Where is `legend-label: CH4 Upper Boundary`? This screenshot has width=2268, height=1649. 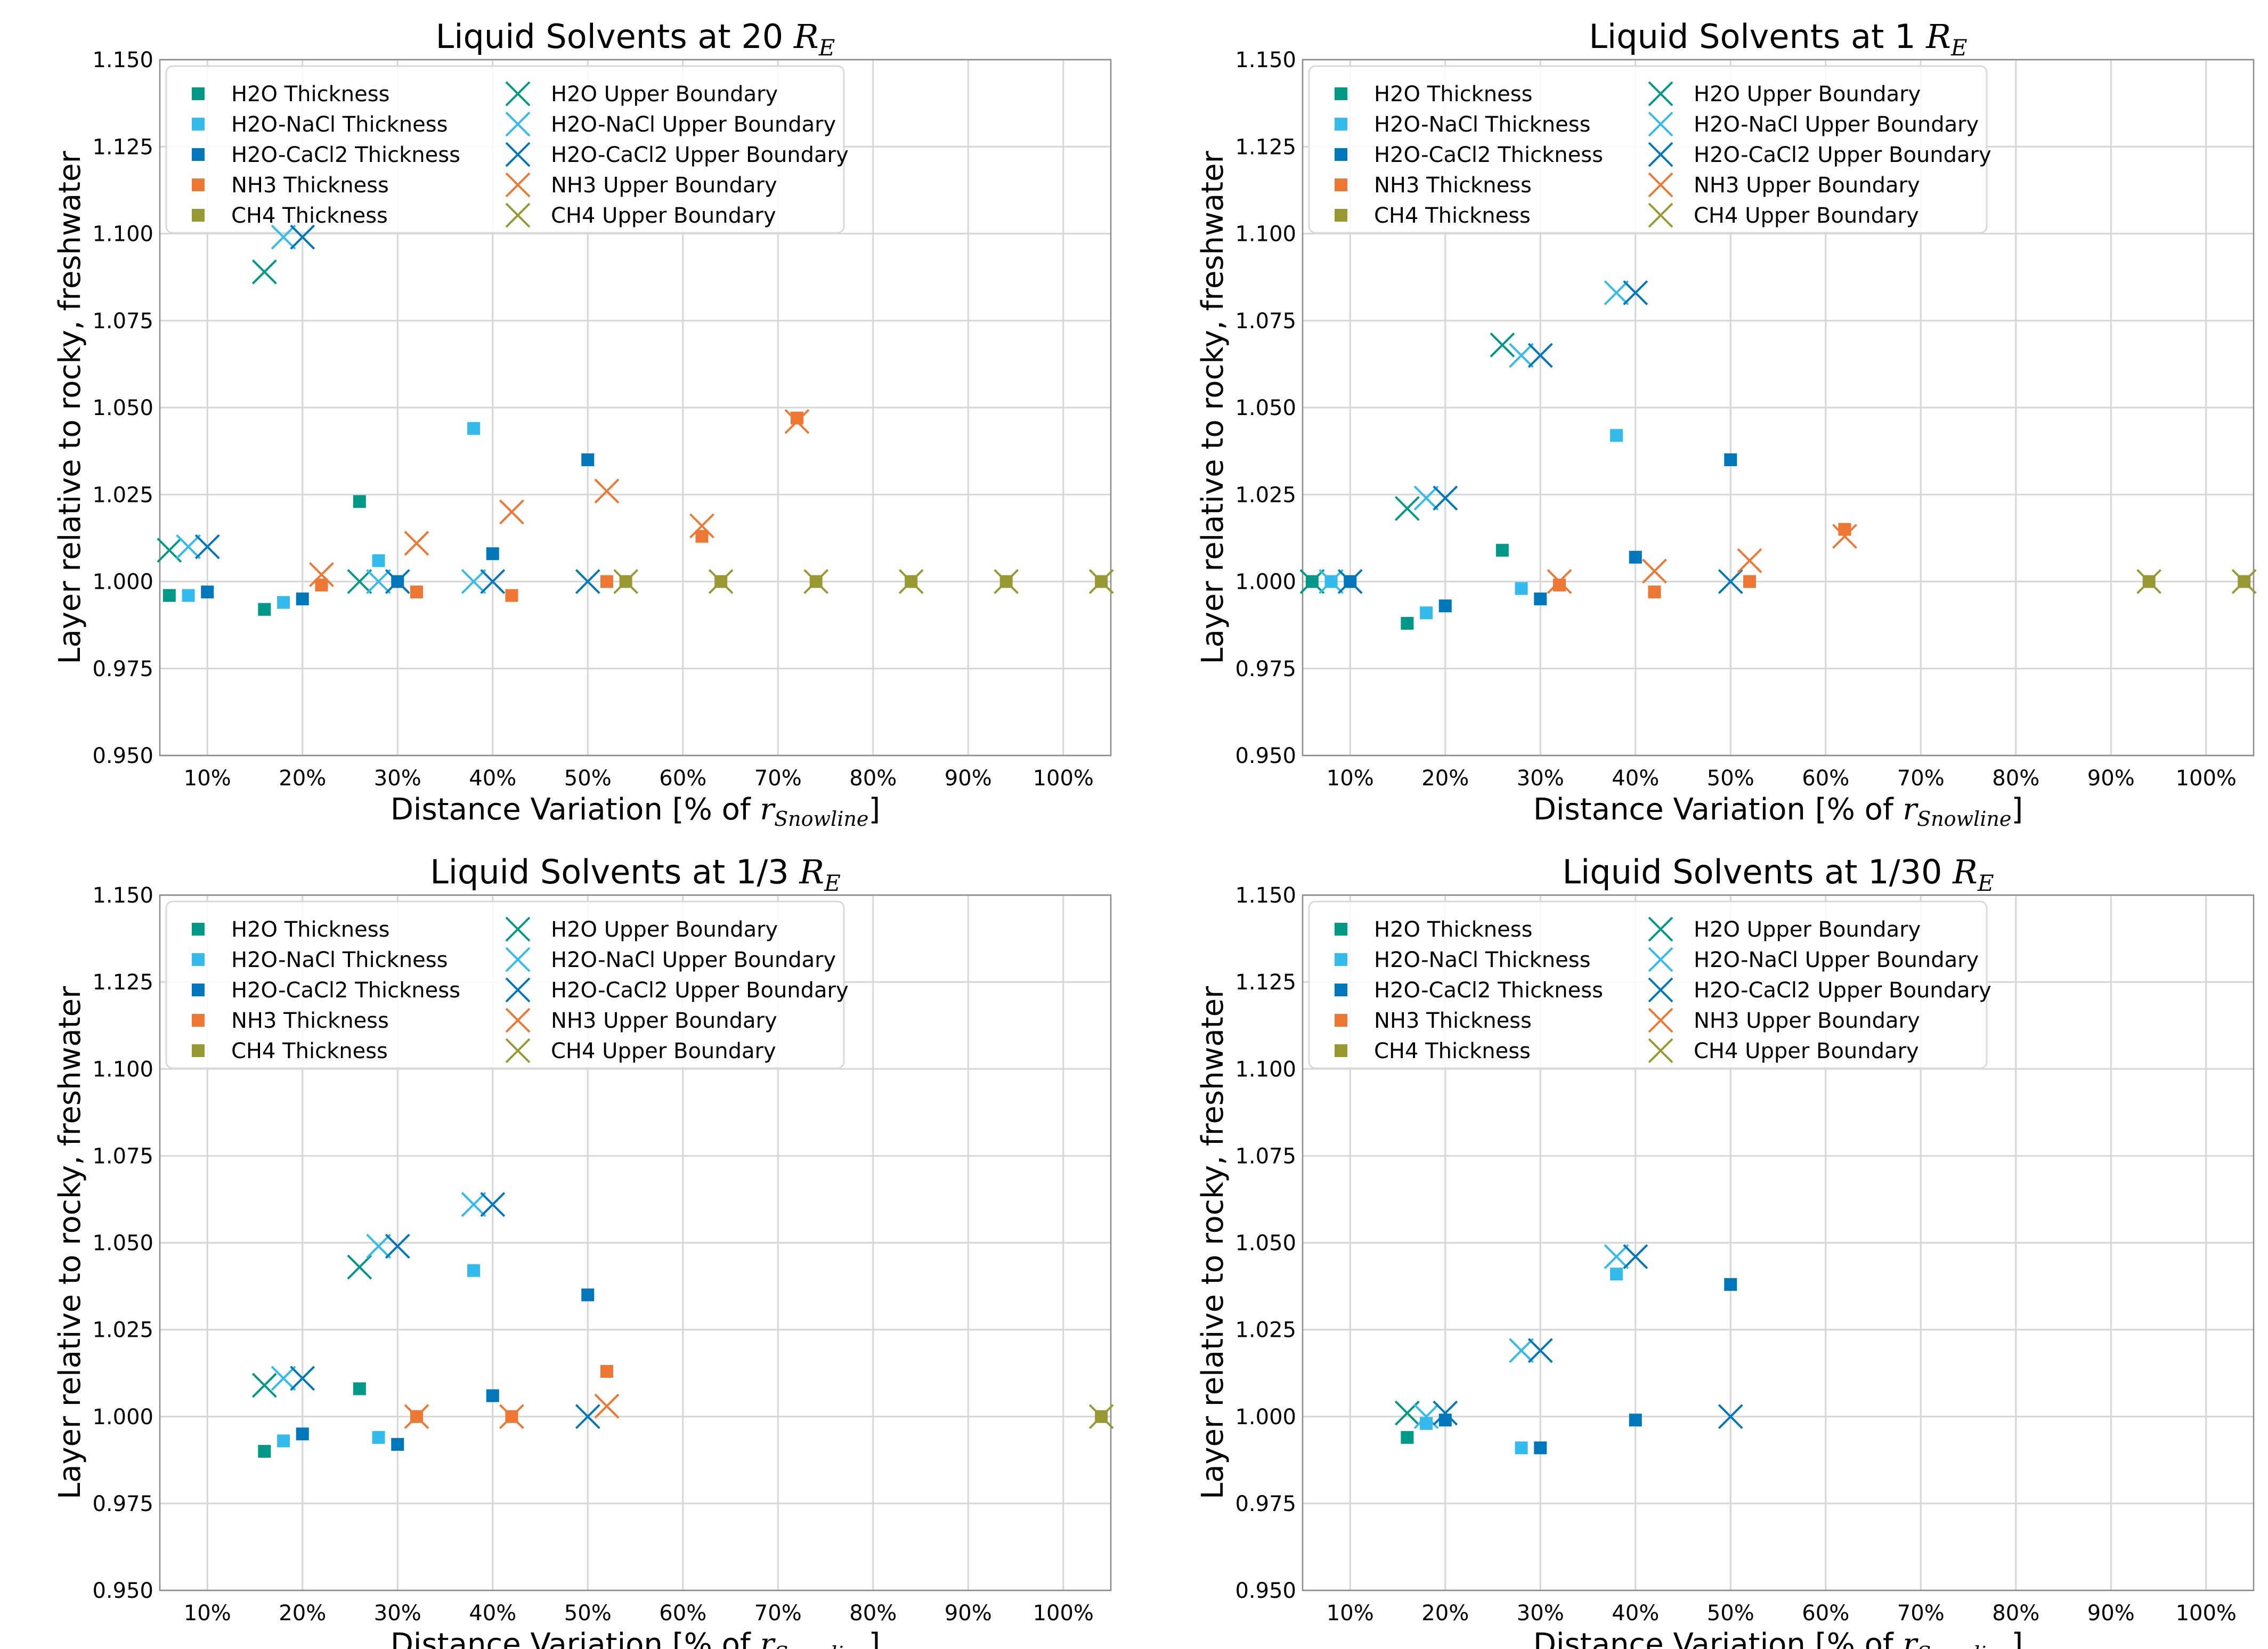
legend-label: CH4 Upper Boundary is located at coordinates (663, 1051).